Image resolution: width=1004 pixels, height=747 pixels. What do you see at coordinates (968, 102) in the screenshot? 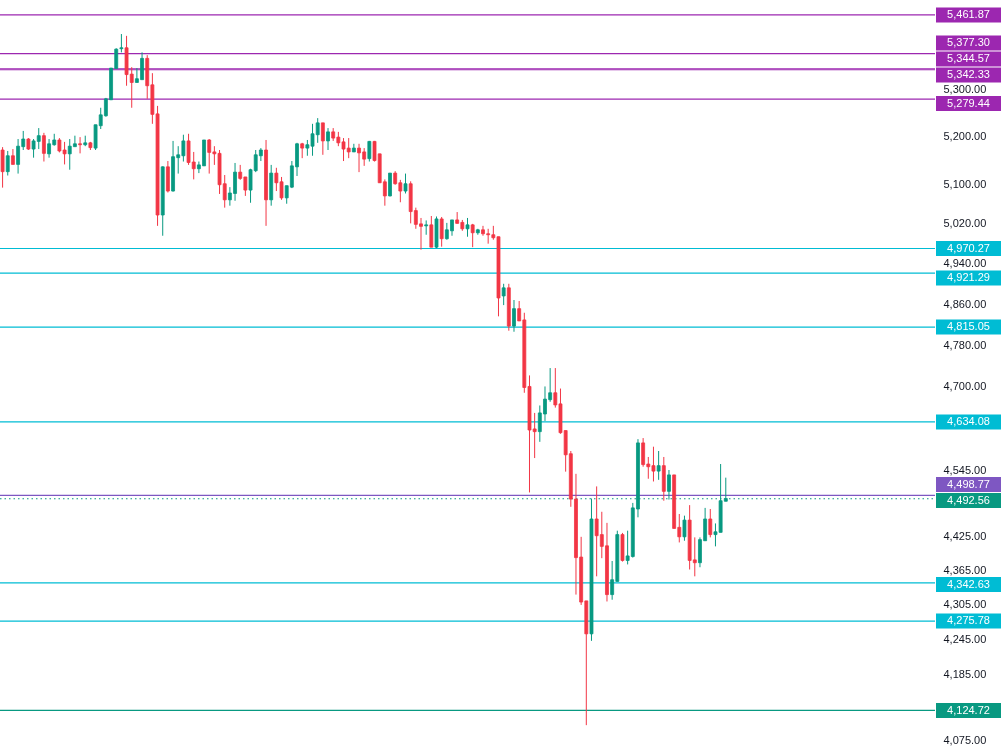
I see `ref-line-label: 5,279.44` at bounding box center [968, 102].